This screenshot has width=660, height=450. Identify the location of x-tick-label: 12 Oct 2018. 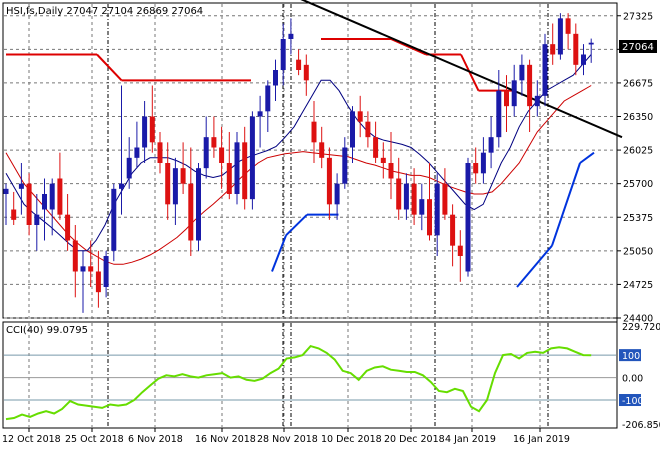
(31, 439).